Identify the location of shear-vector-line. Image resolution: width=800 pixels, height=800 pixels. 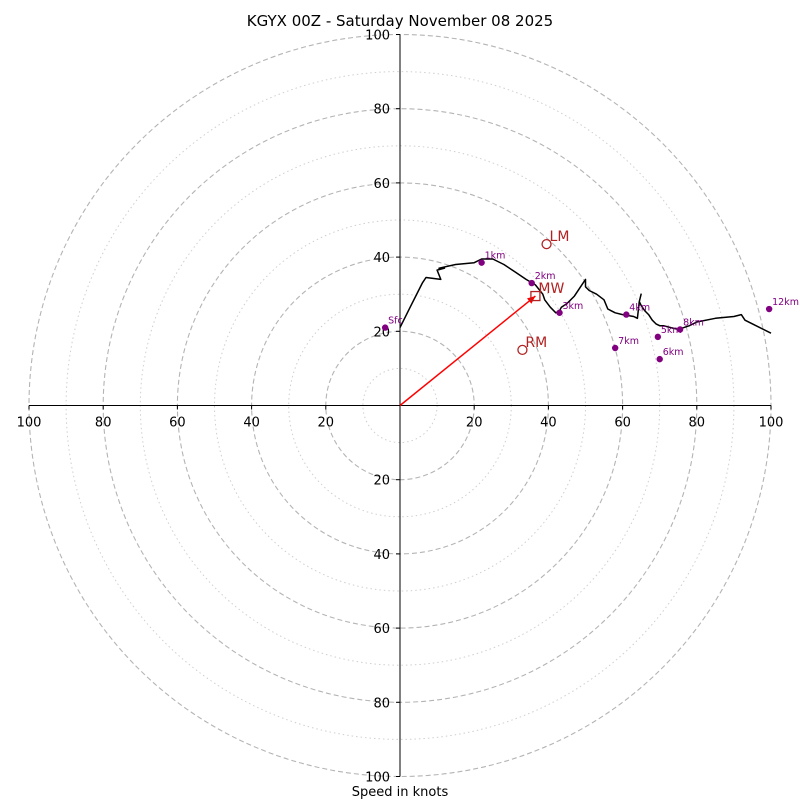
(467, 351).